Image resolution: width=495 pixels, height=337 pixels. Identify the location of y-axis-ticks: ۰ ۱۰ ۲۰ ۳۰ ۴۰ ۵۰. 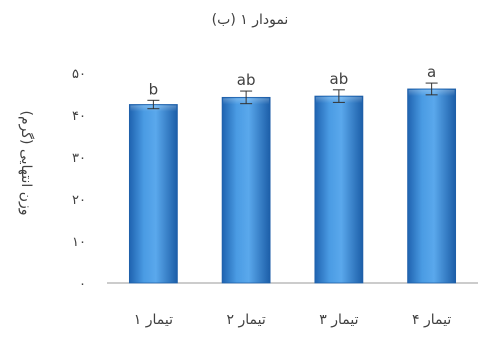
(79, 179).